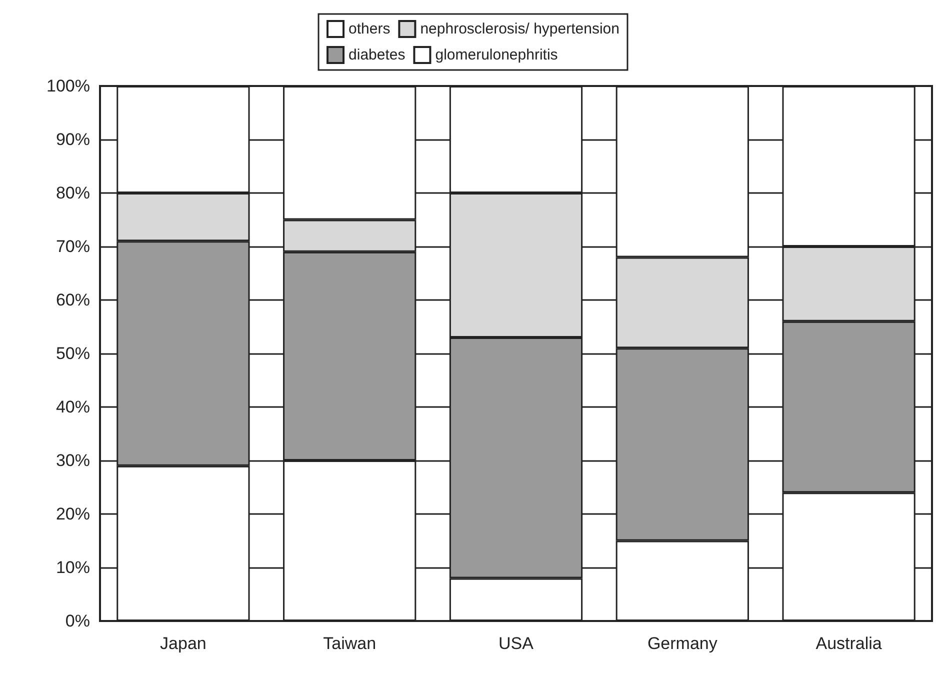 This screenshot has height=675, width=946. Describe the element at coordinates (73, 353) in the screenshot. I see `y-tick-label: 50%` at that location.